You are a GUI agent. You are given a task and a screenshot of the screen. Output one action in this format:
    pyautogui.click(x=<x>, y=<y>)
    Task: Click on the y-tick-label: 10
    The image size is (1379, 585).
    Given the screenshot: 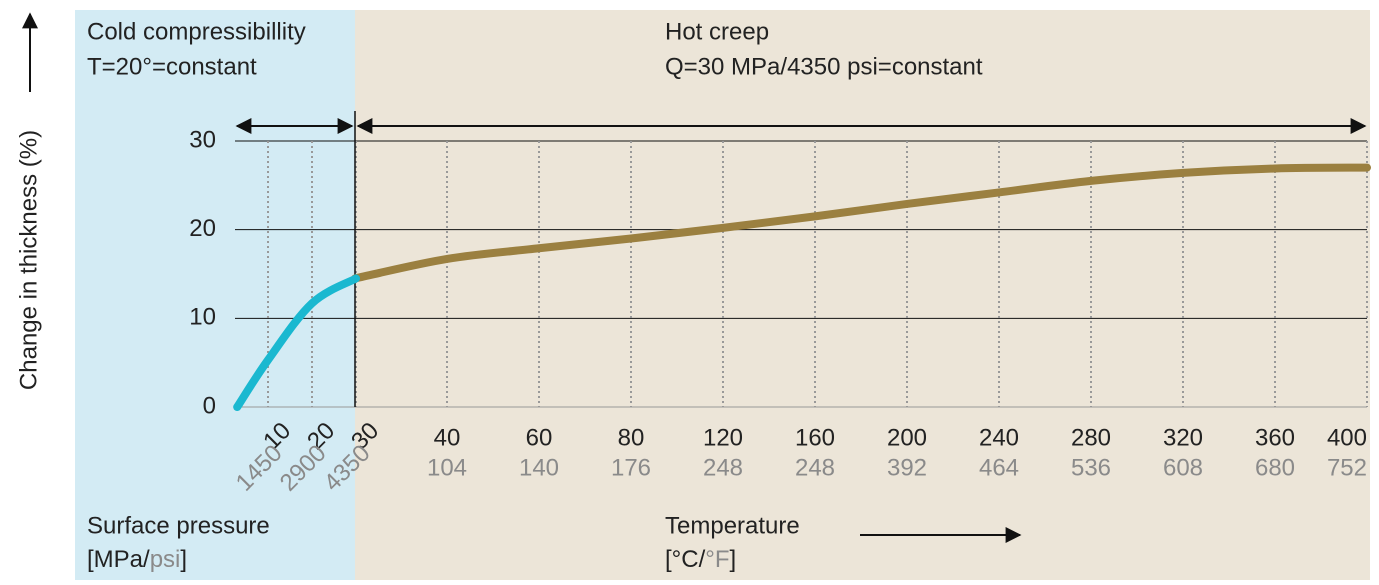 What is the action you would take?
    pyautogui.click(x=202, y=317)
    